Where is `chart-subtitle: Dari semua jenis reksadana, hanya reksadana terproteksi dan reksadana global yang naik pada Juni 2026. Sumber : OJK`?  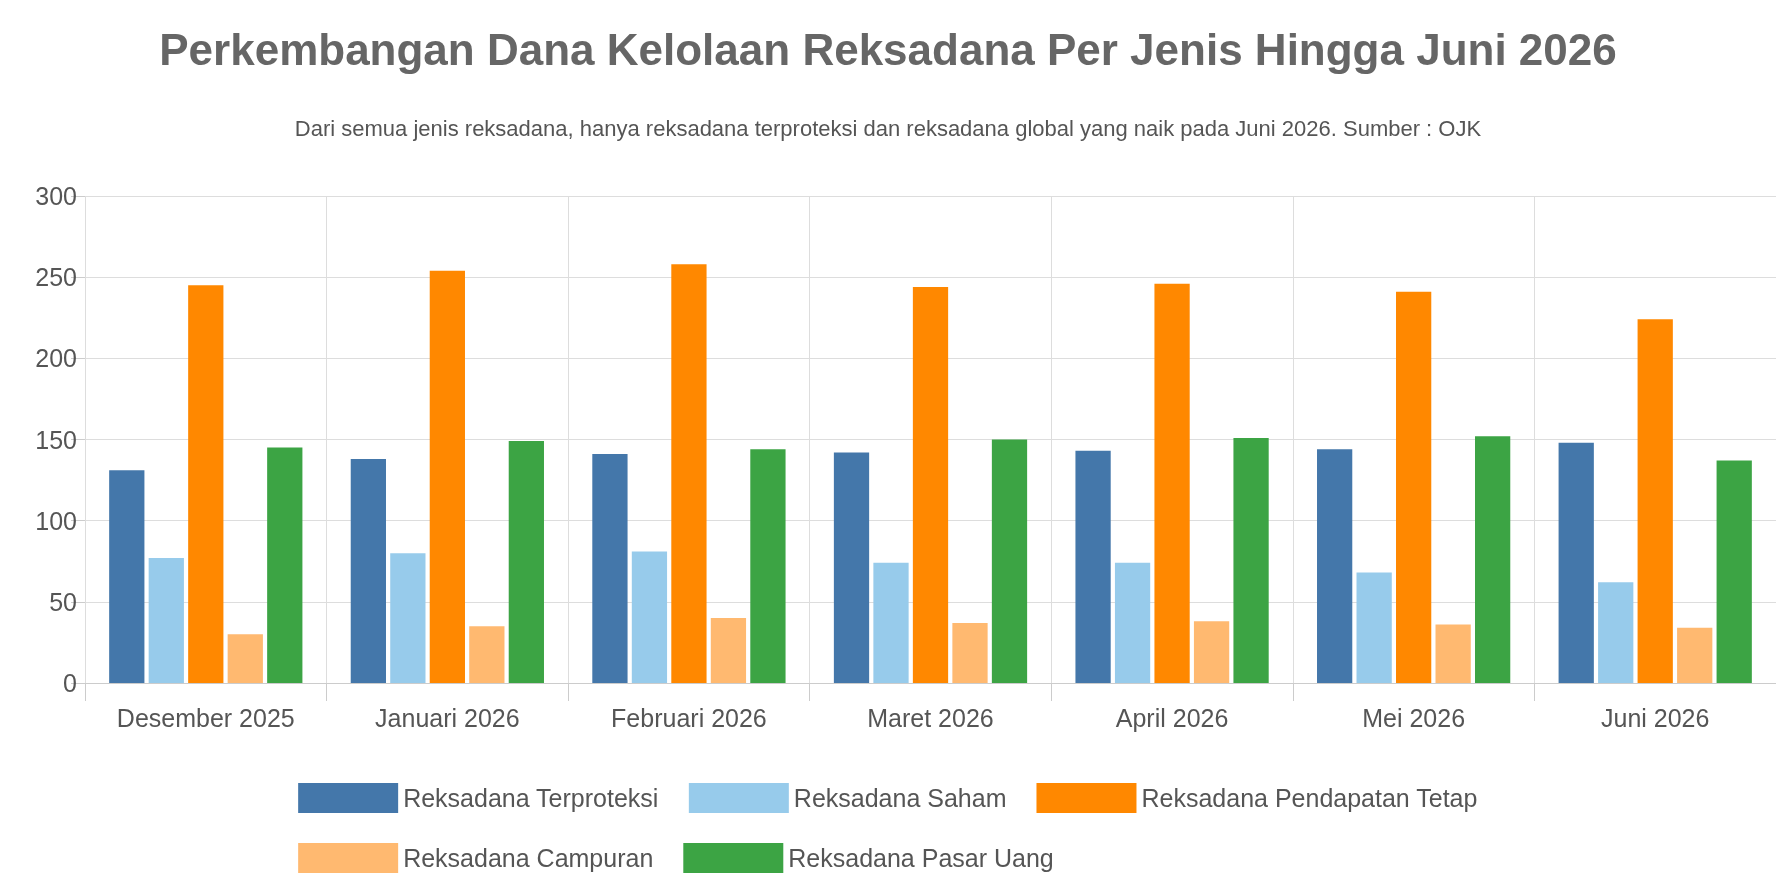 chart-subtitle: Dari semua jenis reksadana, hanya reksadana terproteksi dan reksadana global yang naik pada Juni 2026. Sumber : OJK is located at coordinates (888, 128).